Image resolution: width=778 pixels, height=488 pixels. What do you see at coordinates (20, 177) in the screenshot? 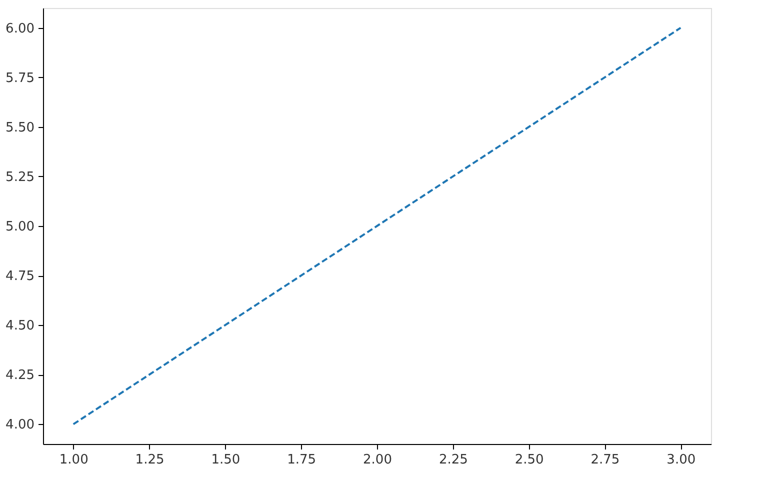
I see `y-tick-label: 5.25` at bounding box center [20, 177].